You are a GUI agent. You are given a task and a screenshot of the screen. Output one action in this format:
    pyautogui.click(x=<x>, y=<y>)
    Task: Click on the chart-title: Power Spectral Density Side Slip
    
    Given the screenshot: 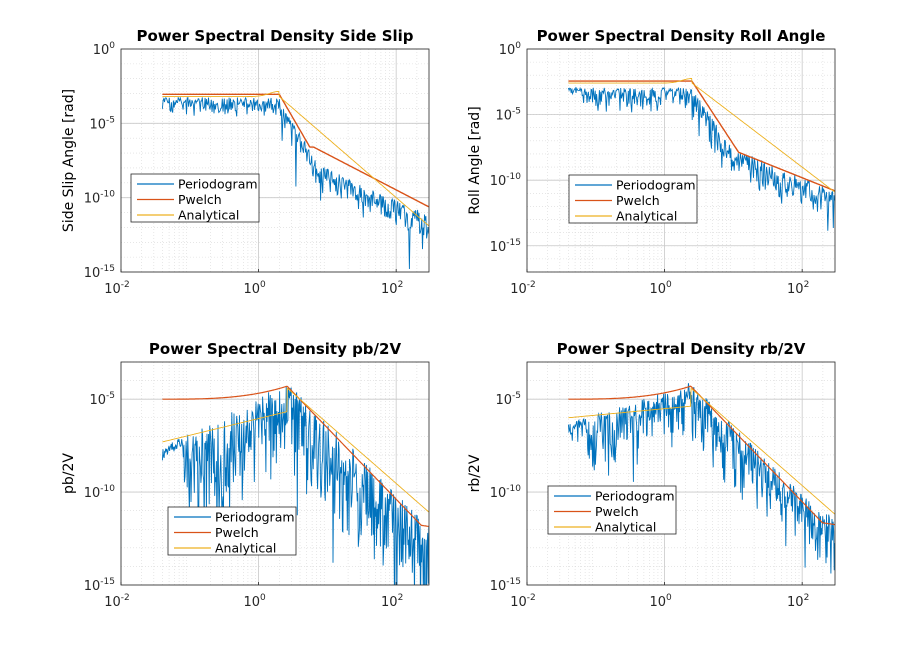 What is the action you would take?
    pyautogui.click(x=274, y=36)
    